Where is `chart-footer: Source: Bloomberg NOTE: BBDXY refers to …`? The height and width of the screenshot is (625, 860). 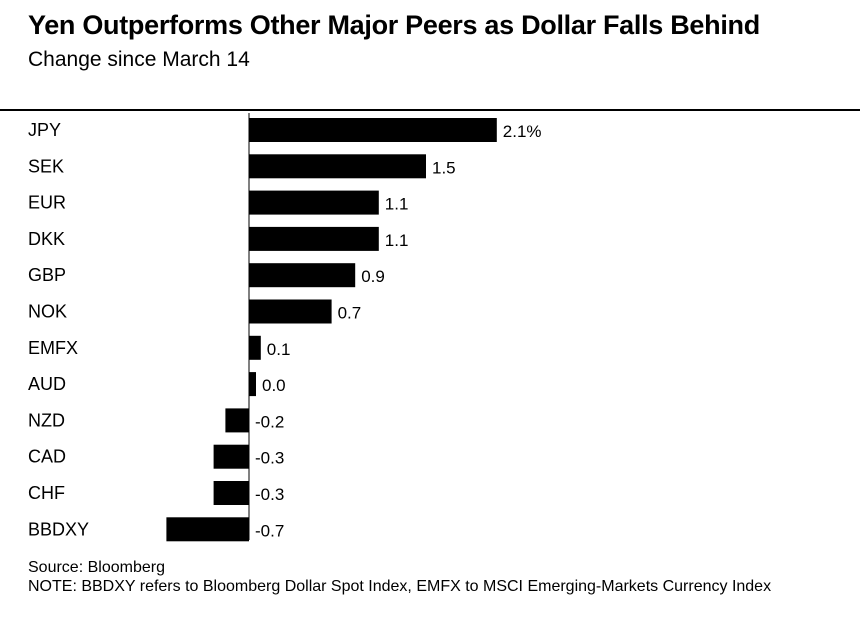 chart-footer: Source: Bloomberg NOTE: BBDXY refers to … is located at coordinates (438, 577).